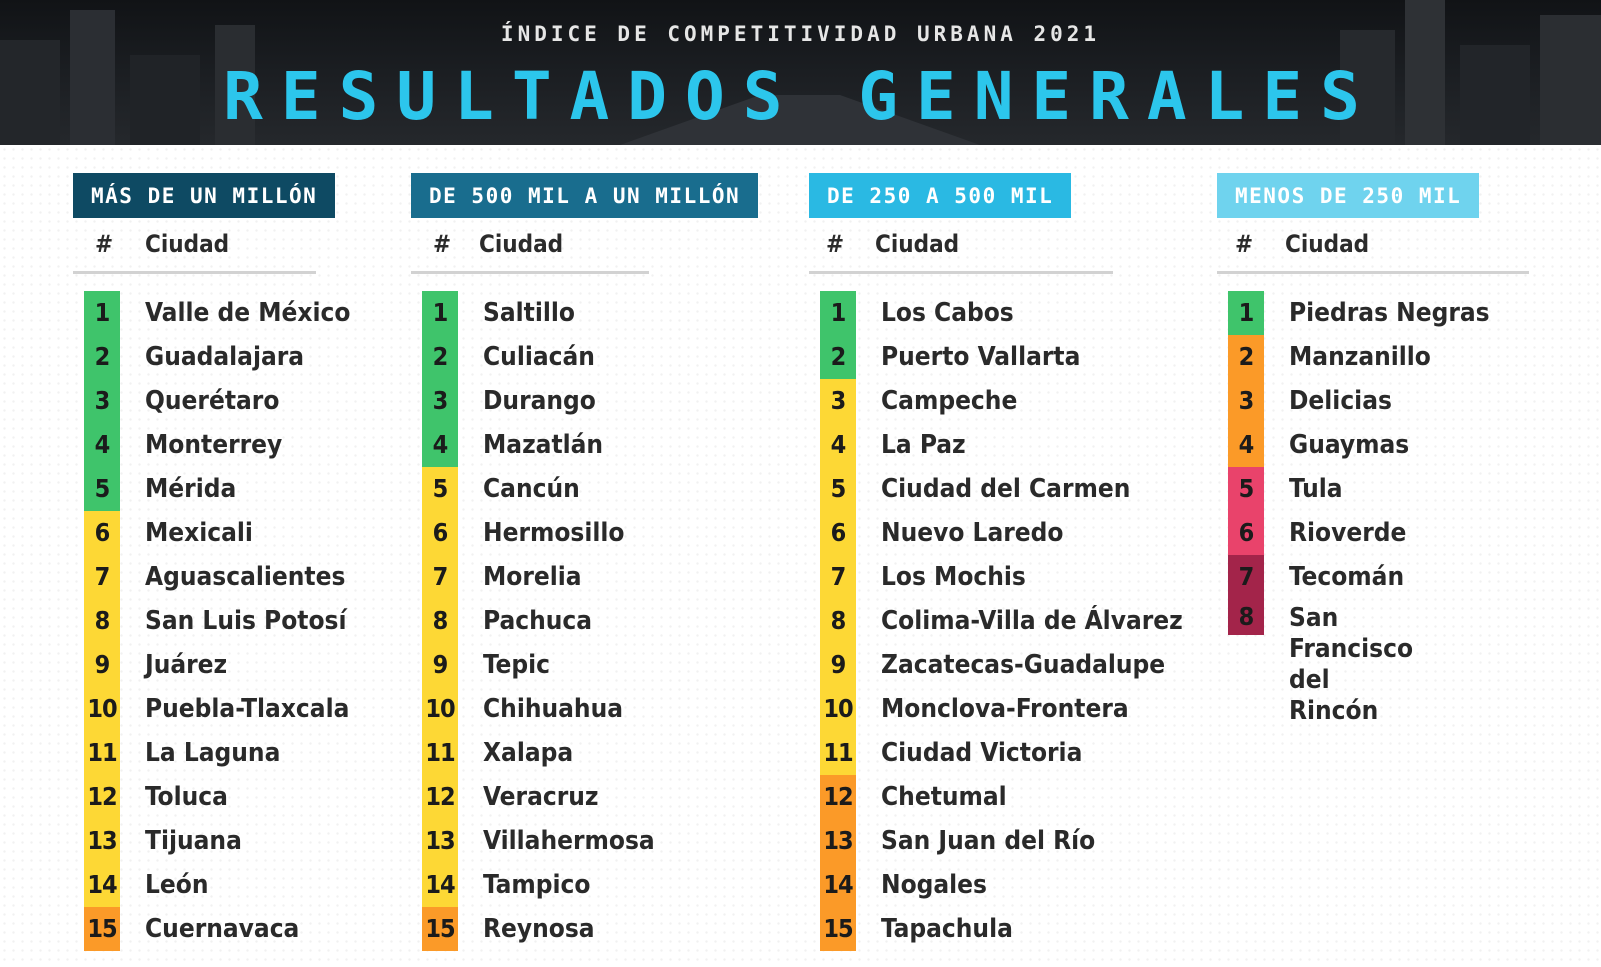 This screenshot has width=1601, height=967. I want to click on city-name: Guaymas, so click(1349, 445).